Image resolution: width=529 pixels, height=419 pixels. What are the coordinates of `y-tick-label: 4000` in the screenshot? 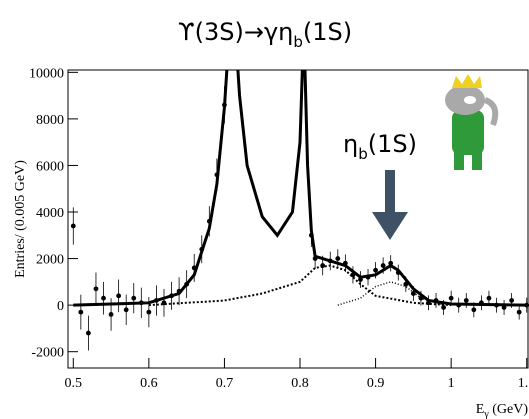 It's located at (50, 213).